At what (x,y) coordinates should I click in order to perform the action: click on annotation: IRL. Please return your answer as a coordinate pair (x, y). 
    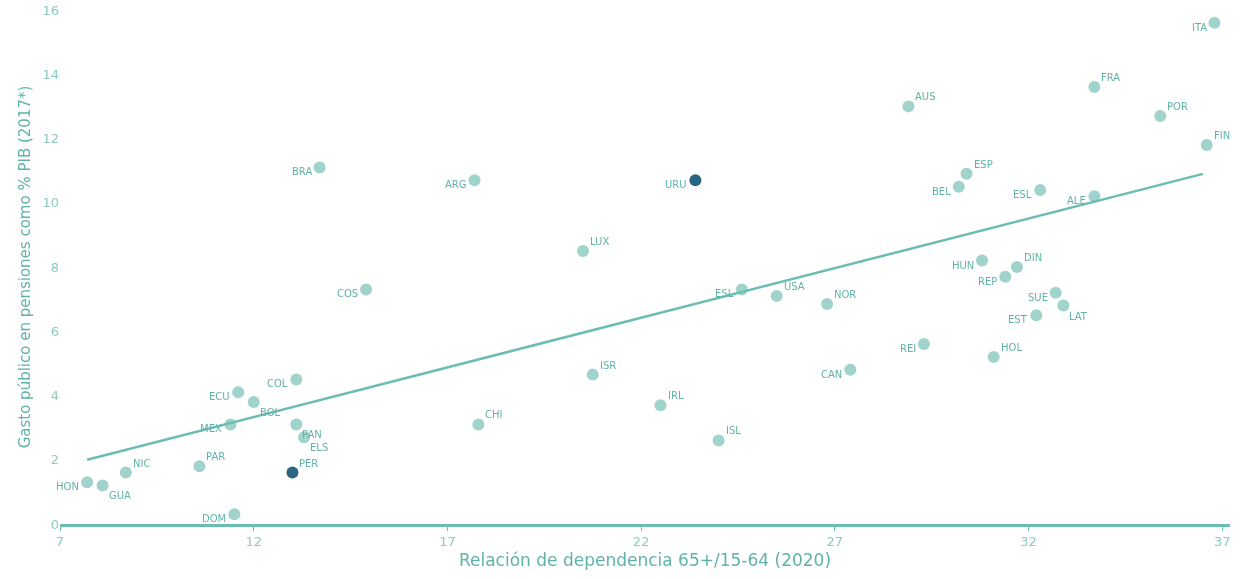
    Looking at the image, I should click on (676, 395).